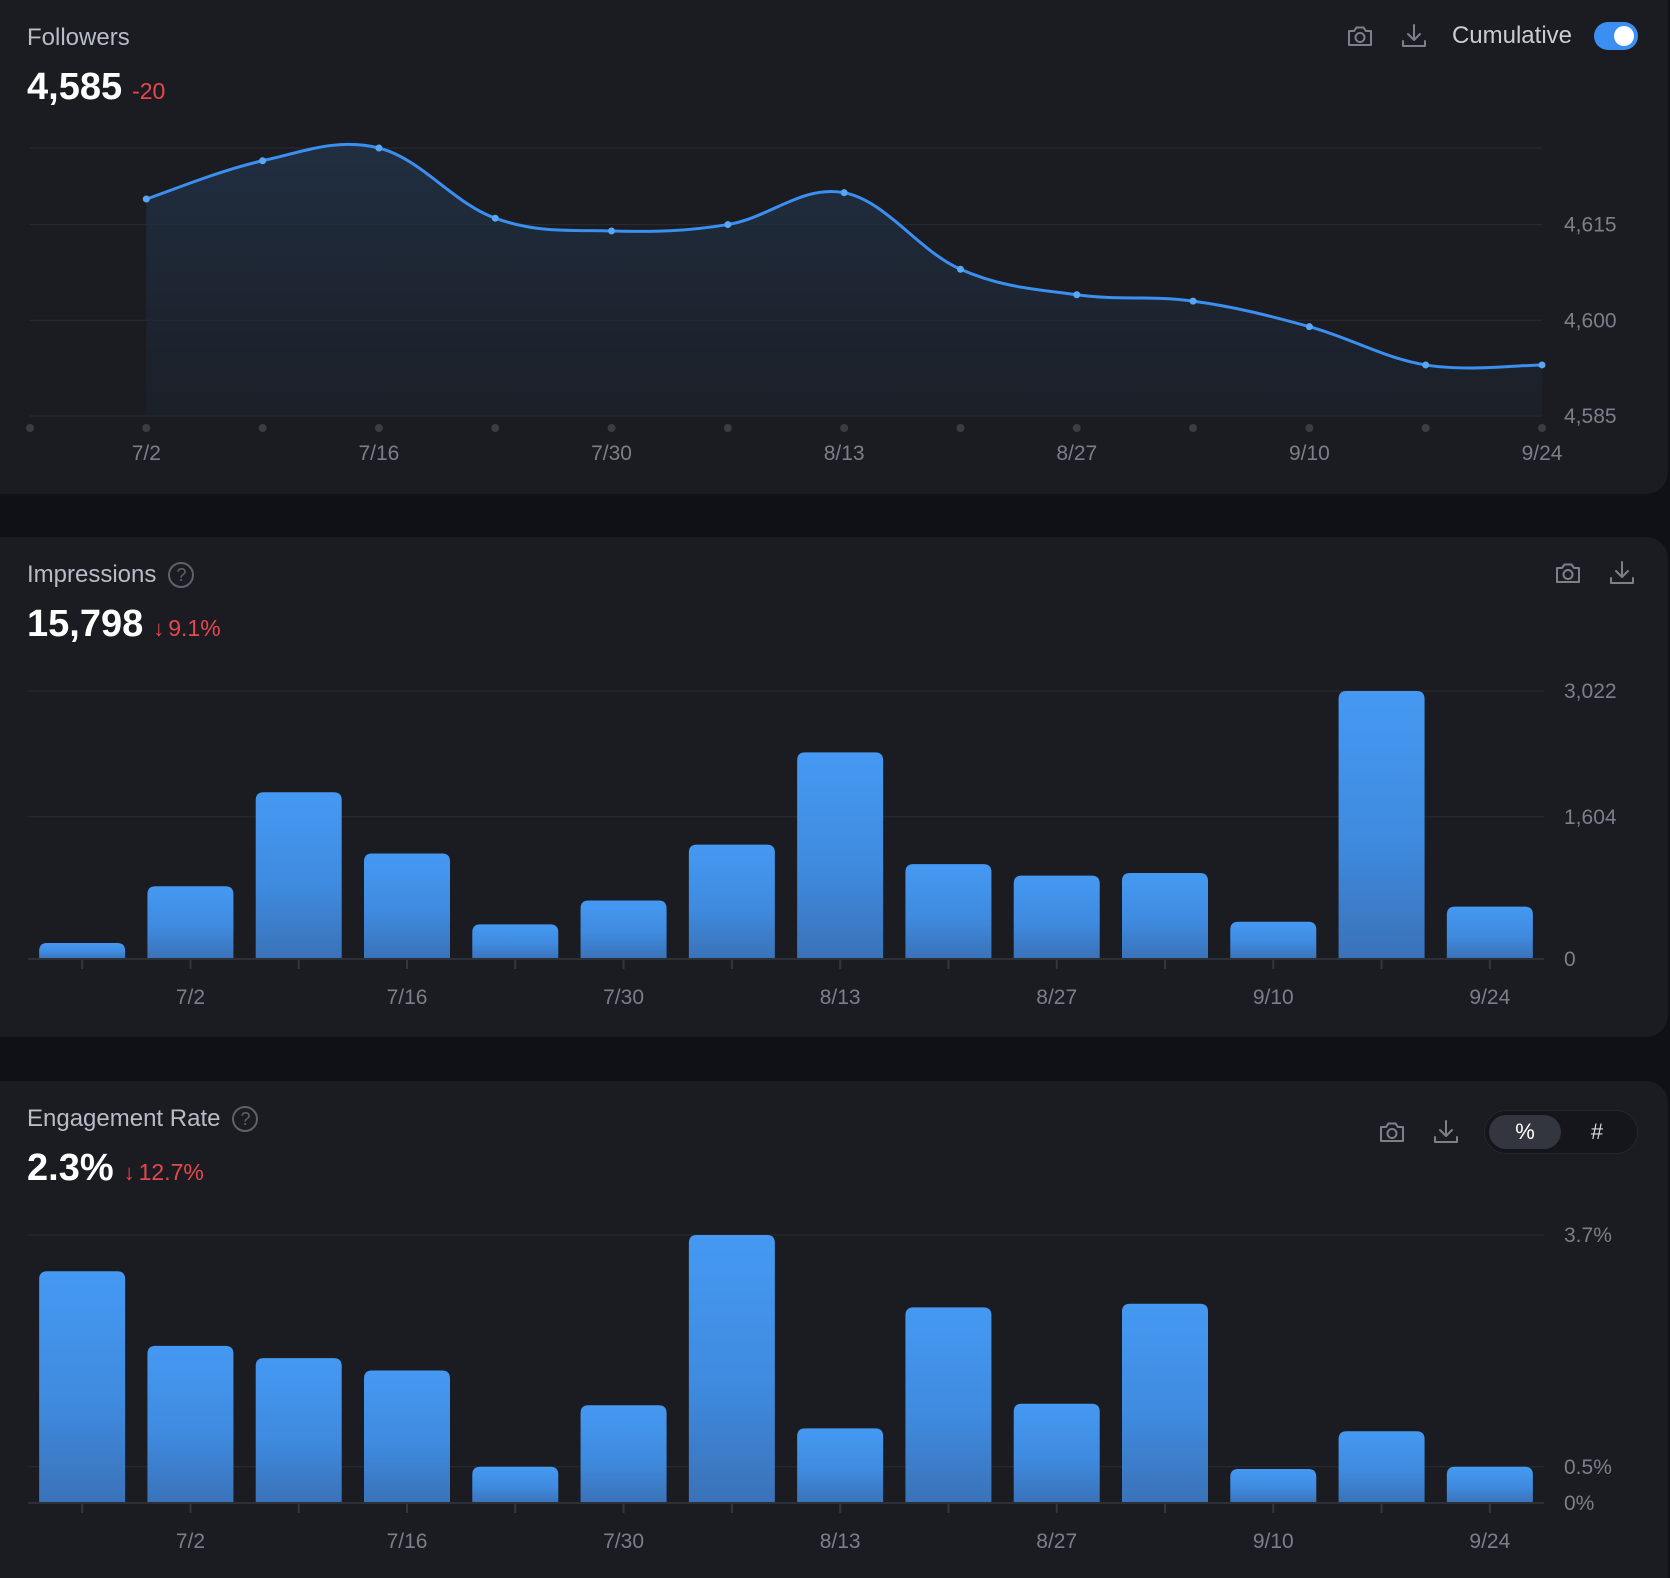  Describe the element at coordinates (75, 87) in the screenshot. I see `followers-value: 4,585` at that location.